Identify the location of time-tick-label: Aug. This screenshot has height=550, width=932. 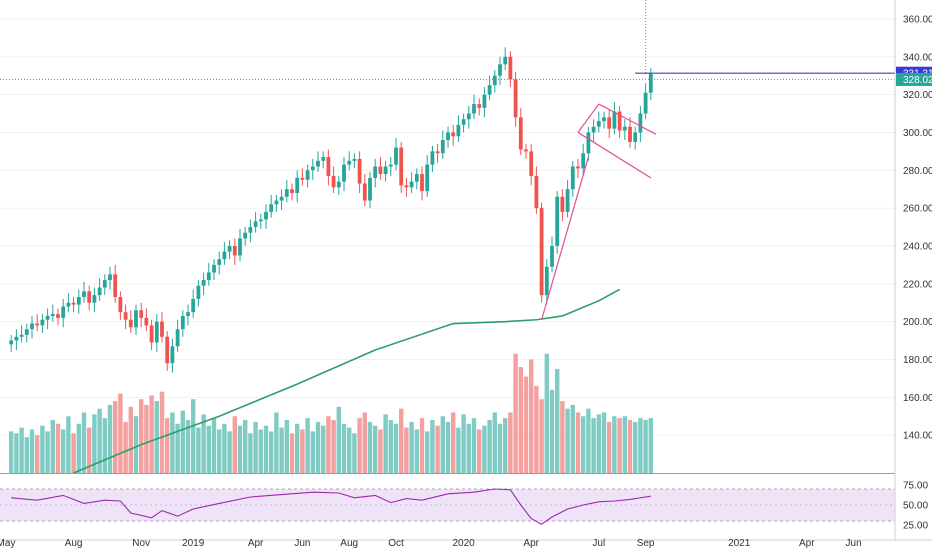
(74, 543).